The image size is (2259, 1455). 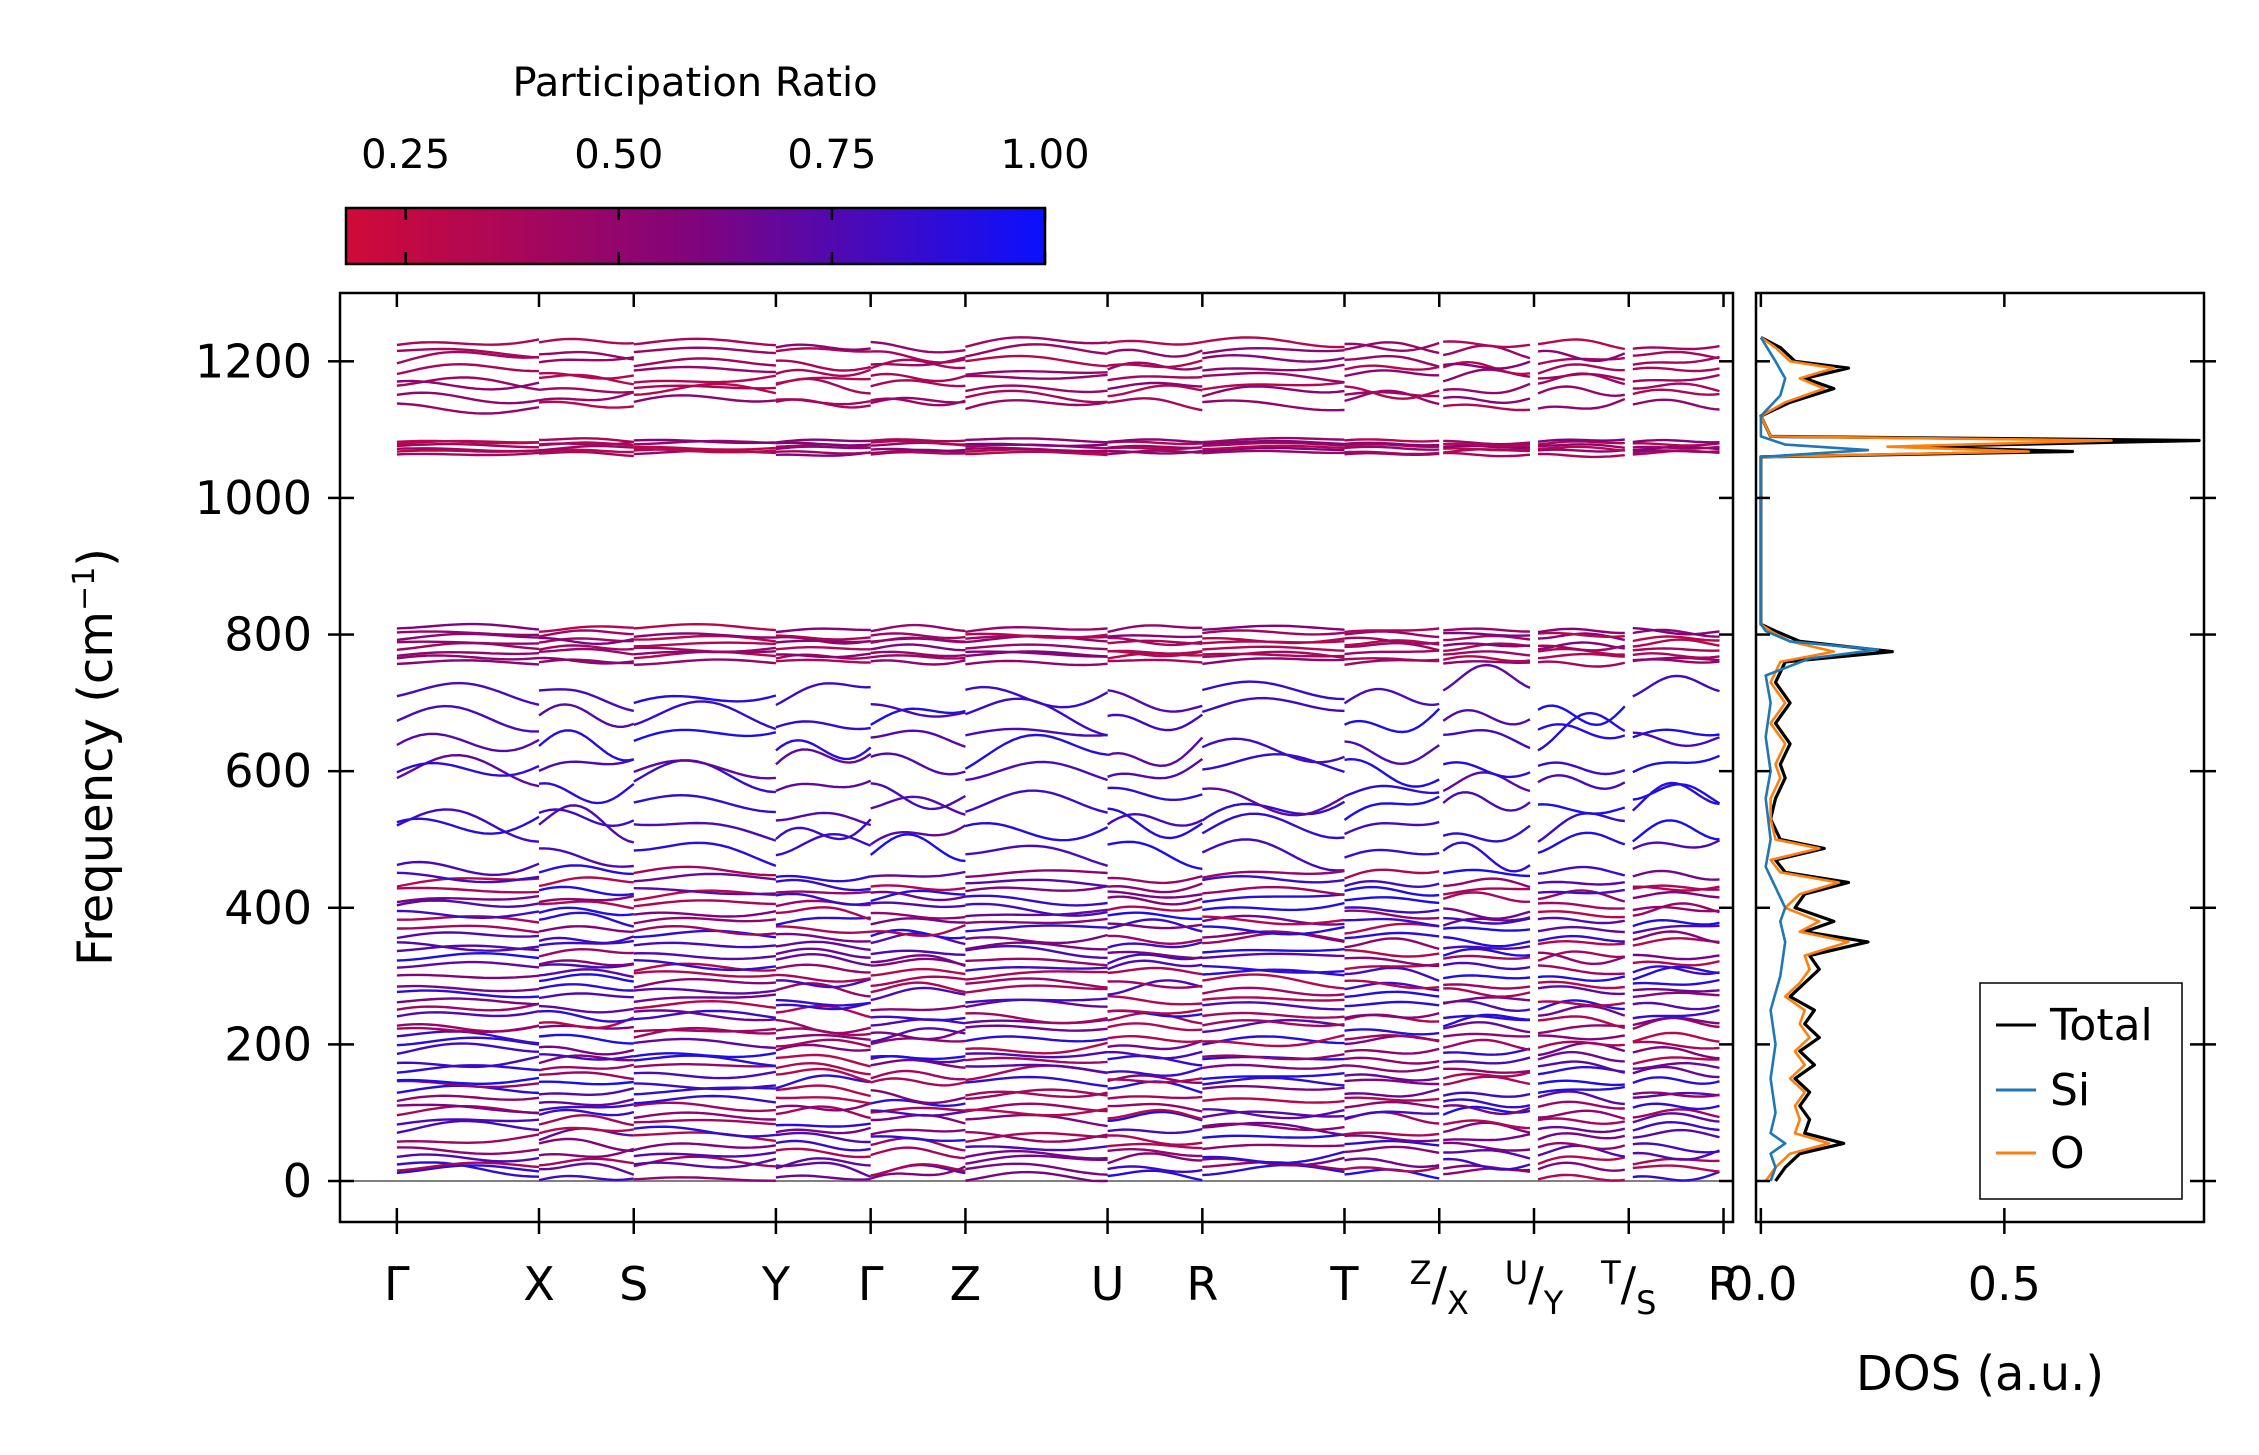 What do you see at coordinates (268, 1044) in the screenshot?
I see `y-tick-label: 200` at bounding box center [268, 1044].